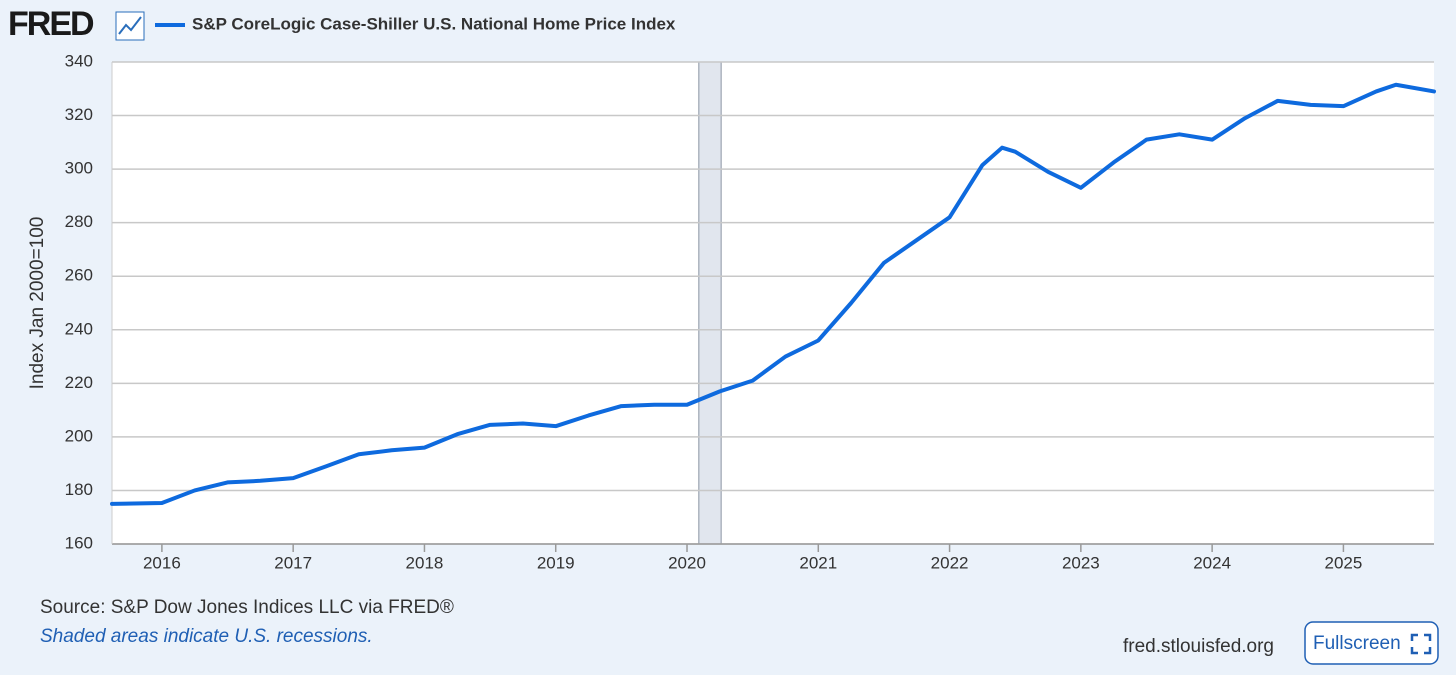 This screenshot has height=675, width=1456. Describe the element at coordinates (79, 542) in the screenshot. I see `y-tick-label: 160` at that location.